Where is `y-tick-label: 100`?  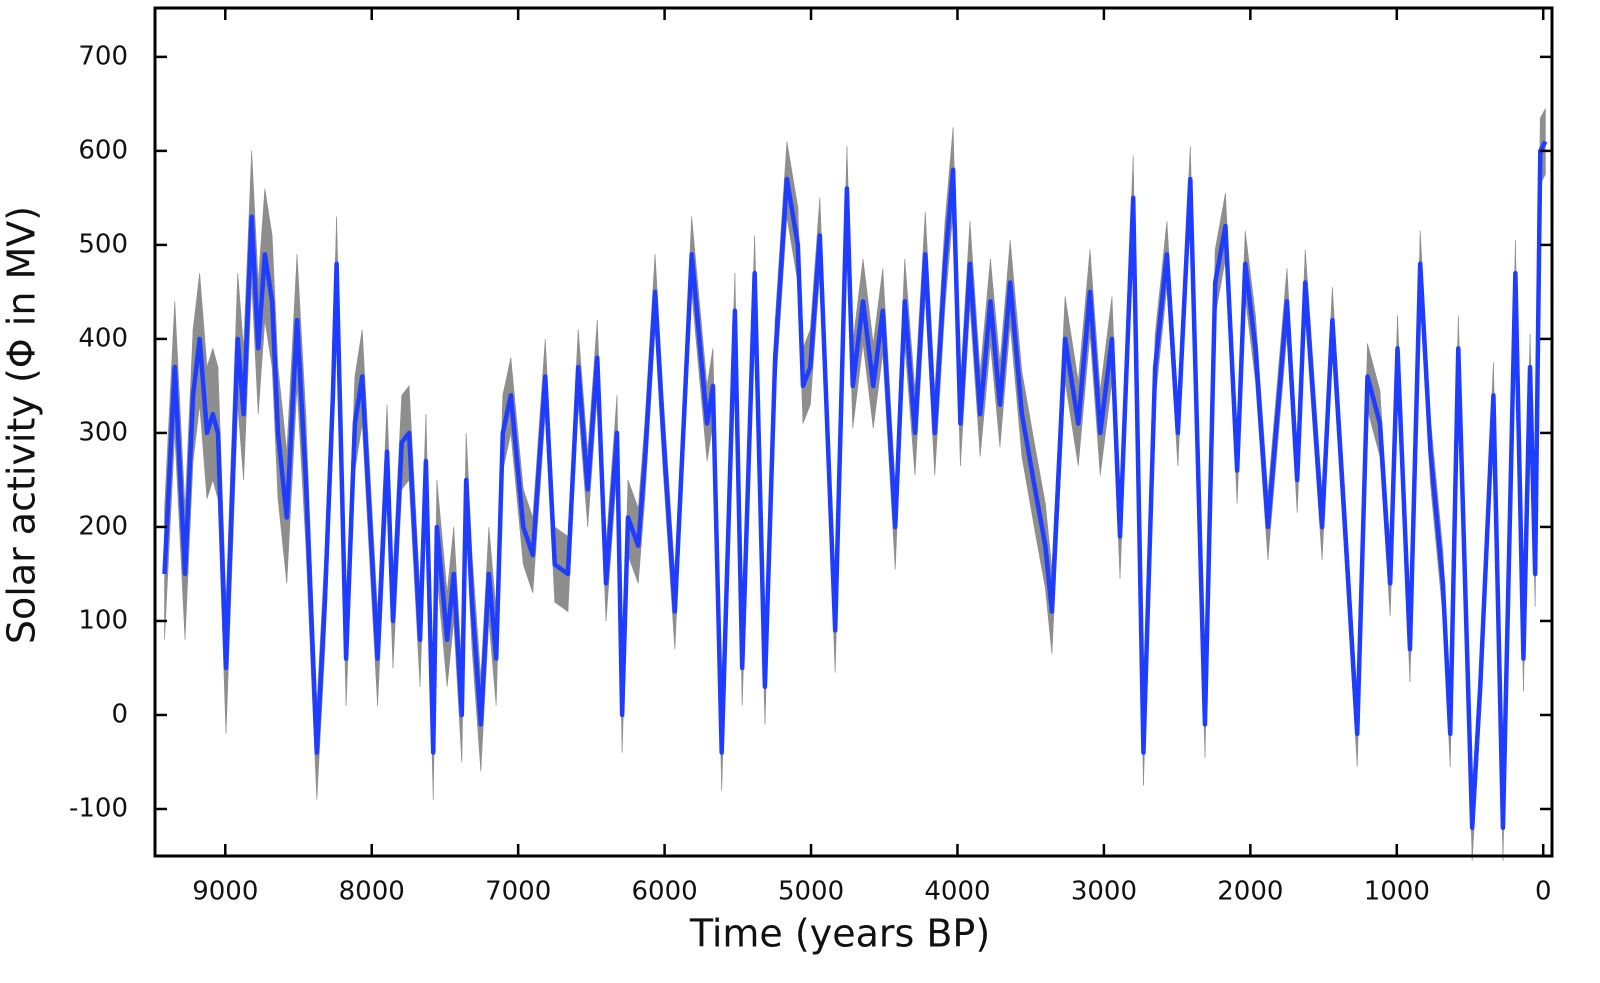 y-tick-label: 100 is located at coordinates (103, 620).